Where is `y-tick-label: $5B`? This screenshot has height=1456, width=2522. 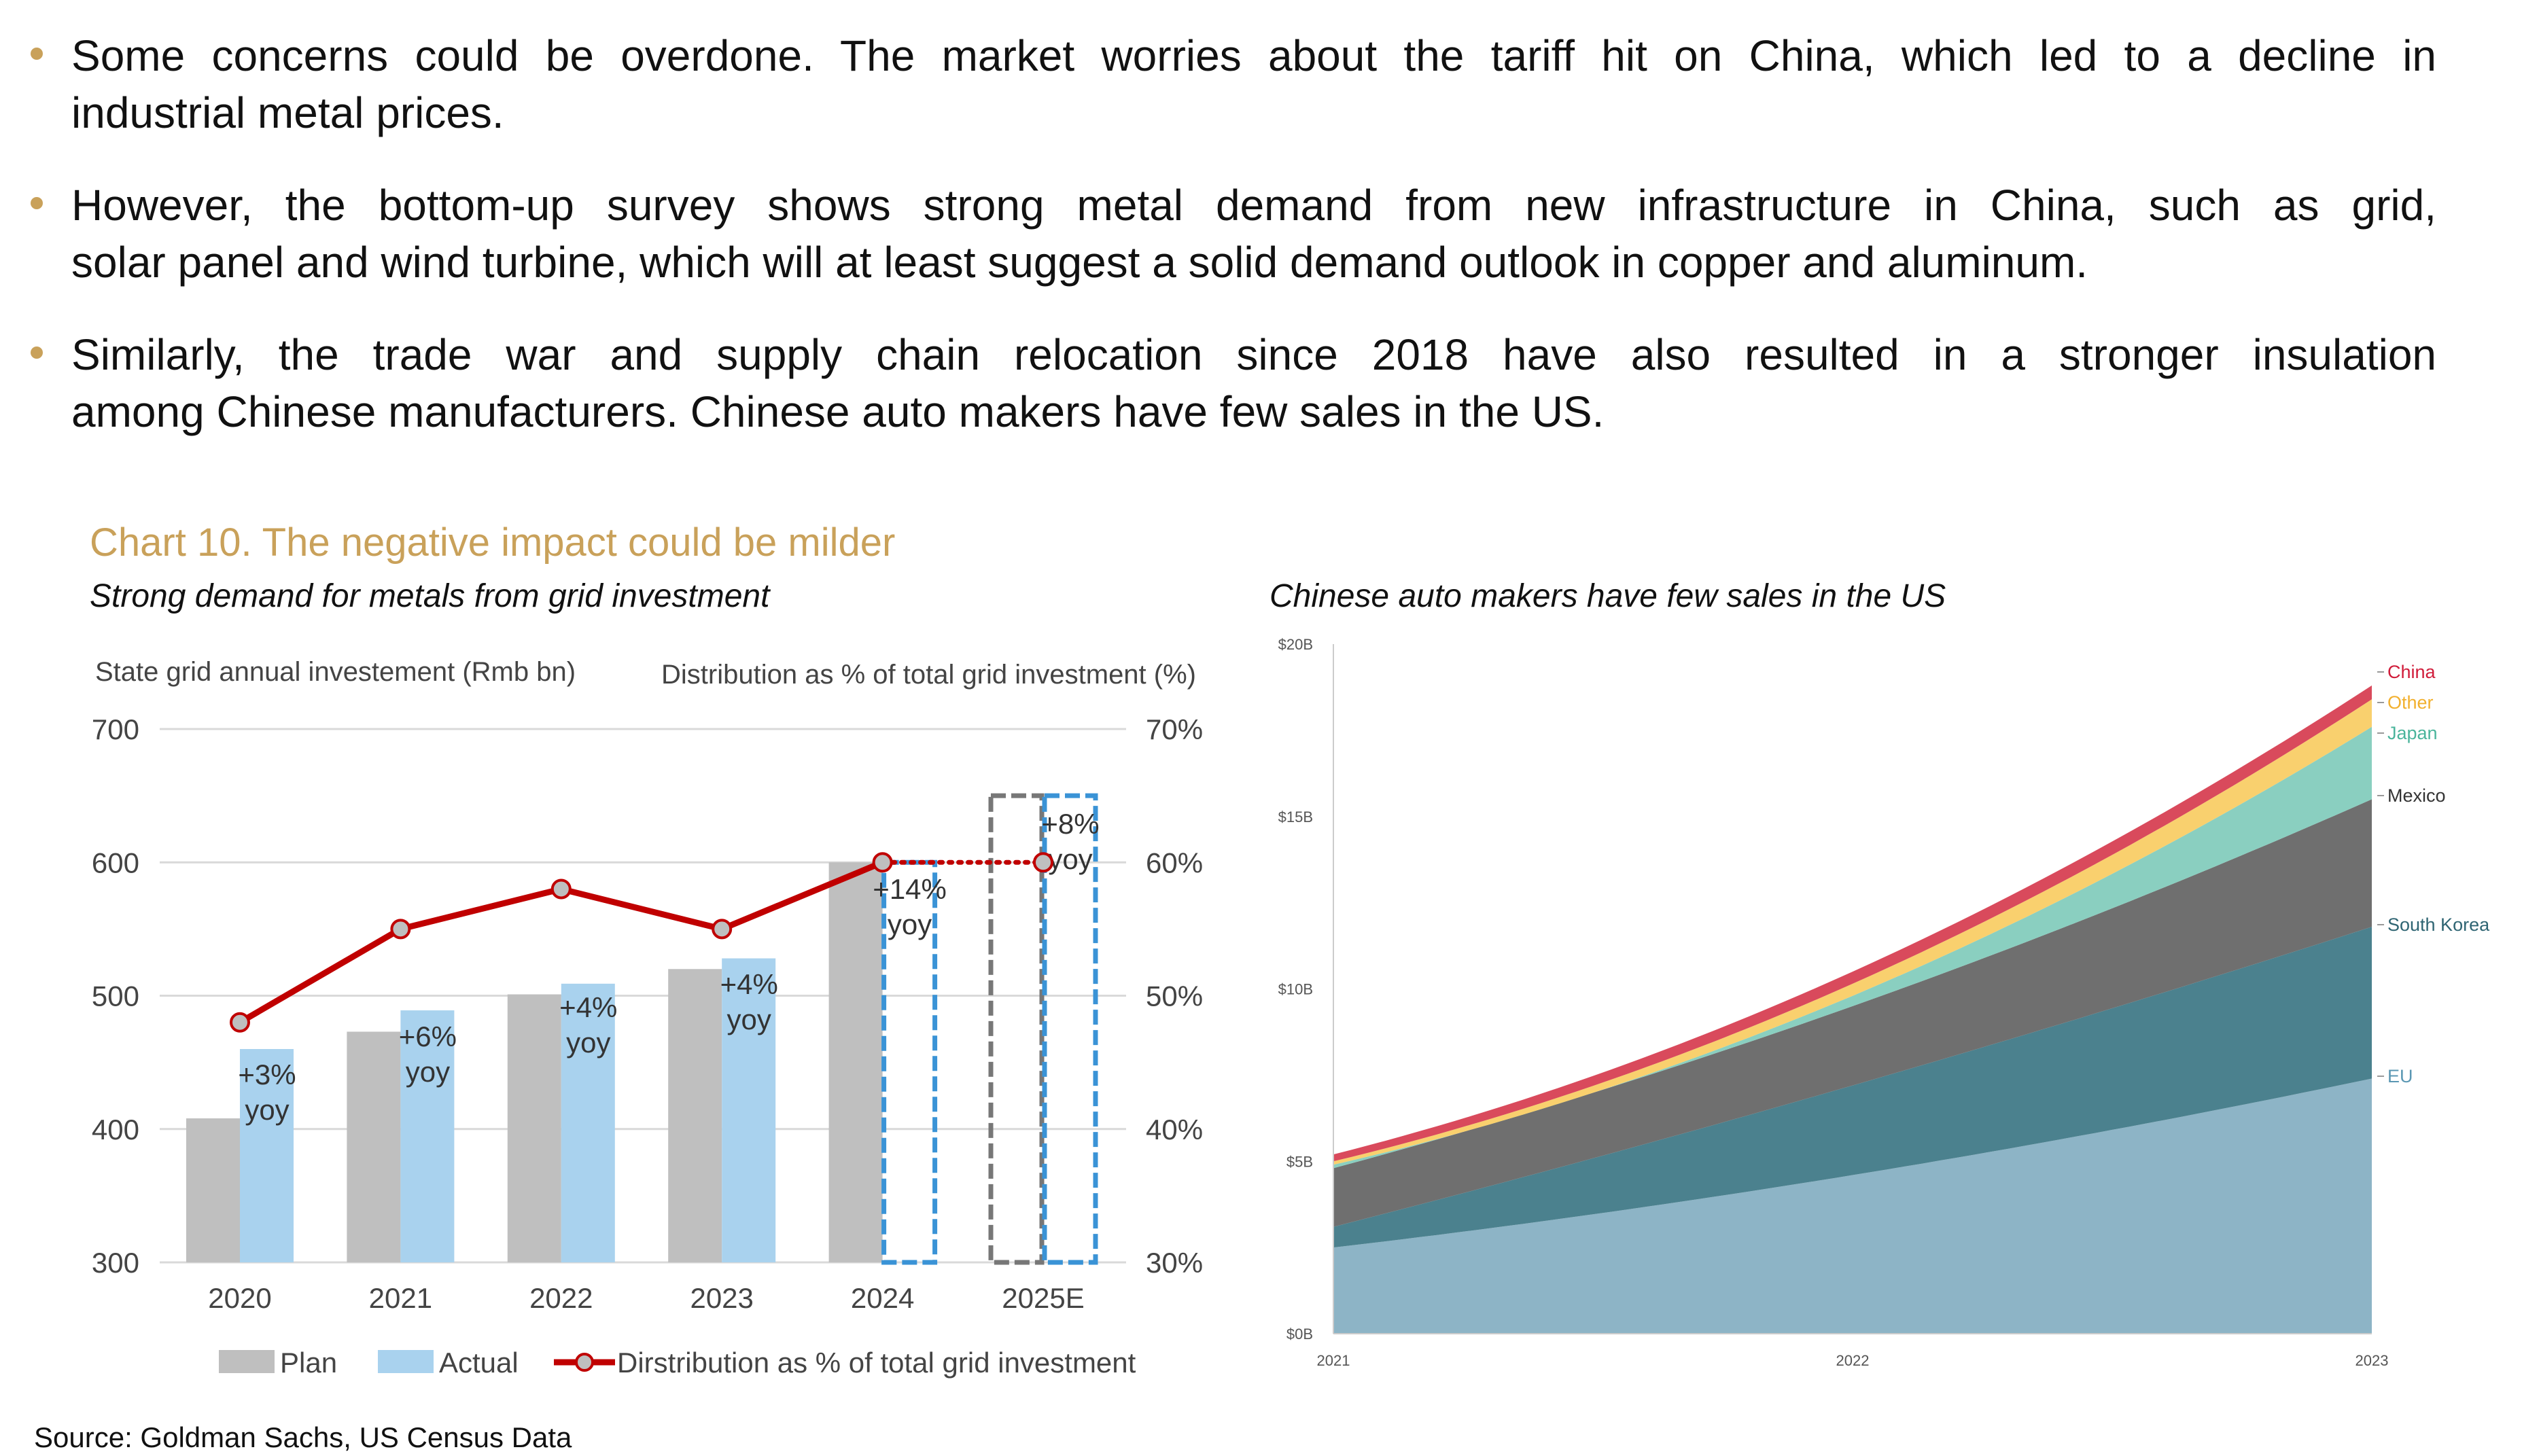
y-tick-label: $5B is located at coordinates (1299, 1161).